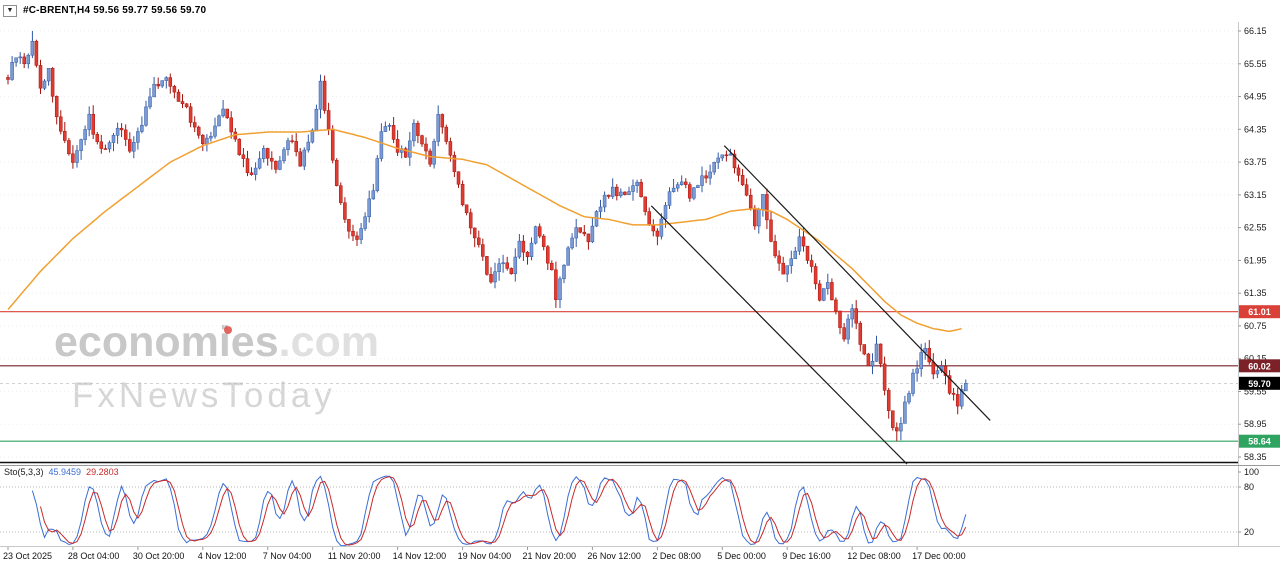 The width and height of the screenshot is (1280, 567). Describe the element at coordinates (503, 511) in the screenshot. I see `sto-signal-line` at that location.